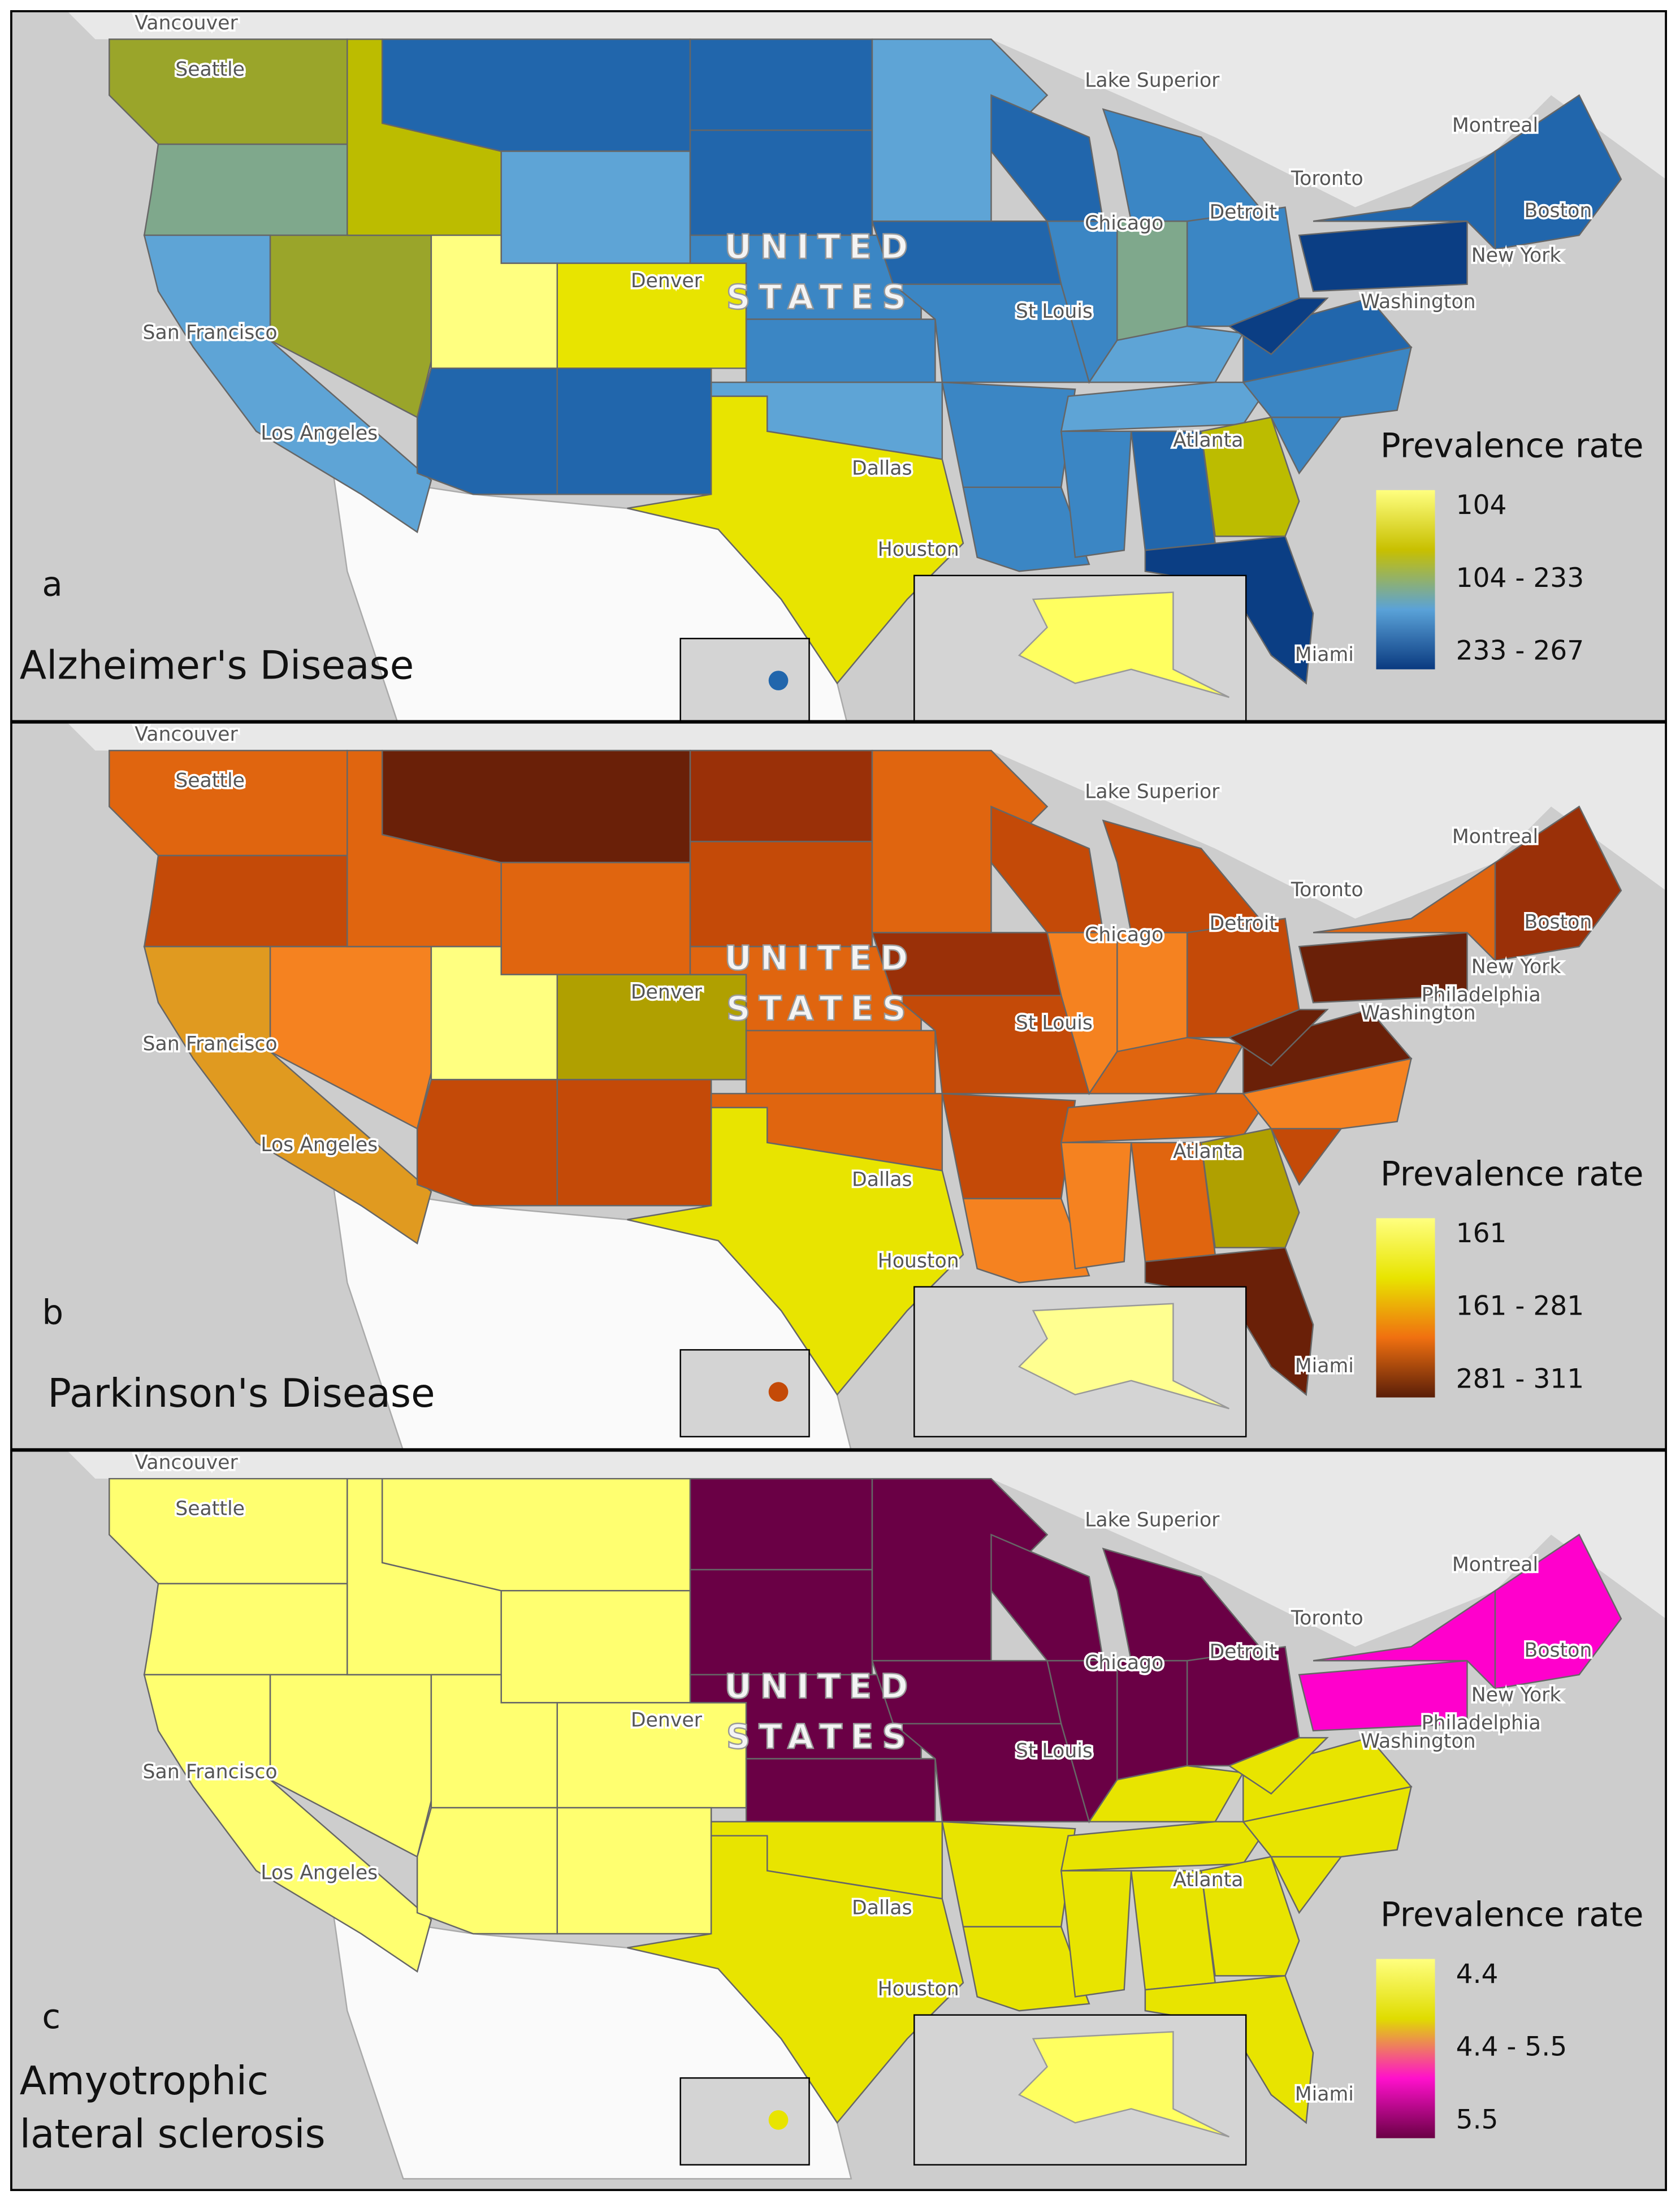 The height and width of the screenshot is (2204, 1680). I want to click on legend-label: 5.5, so click(1477, 2119).